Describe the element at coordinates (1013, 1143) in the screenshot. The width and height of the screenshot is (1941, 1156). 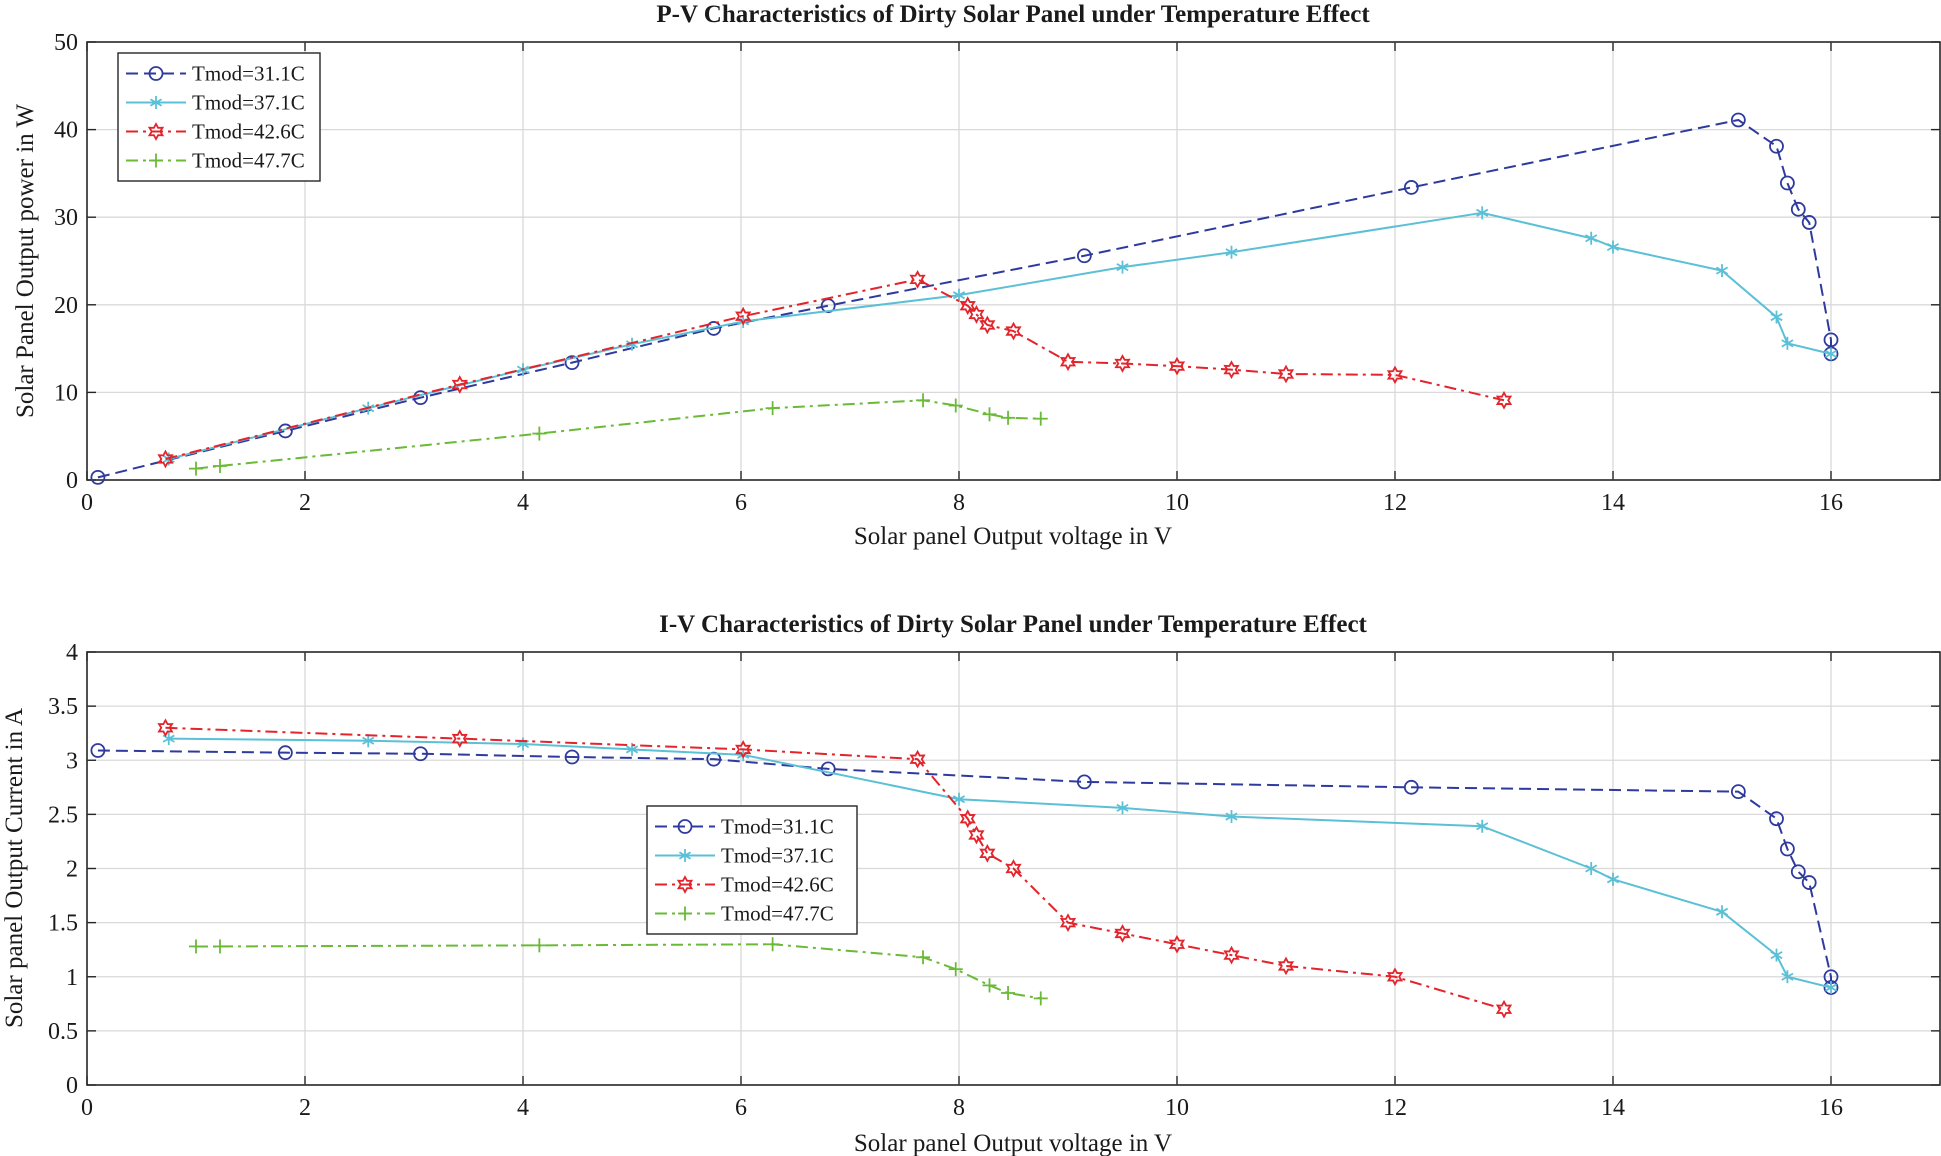
I see `iv-x-axis-label: Solar panel Output voltage in V` at that location.